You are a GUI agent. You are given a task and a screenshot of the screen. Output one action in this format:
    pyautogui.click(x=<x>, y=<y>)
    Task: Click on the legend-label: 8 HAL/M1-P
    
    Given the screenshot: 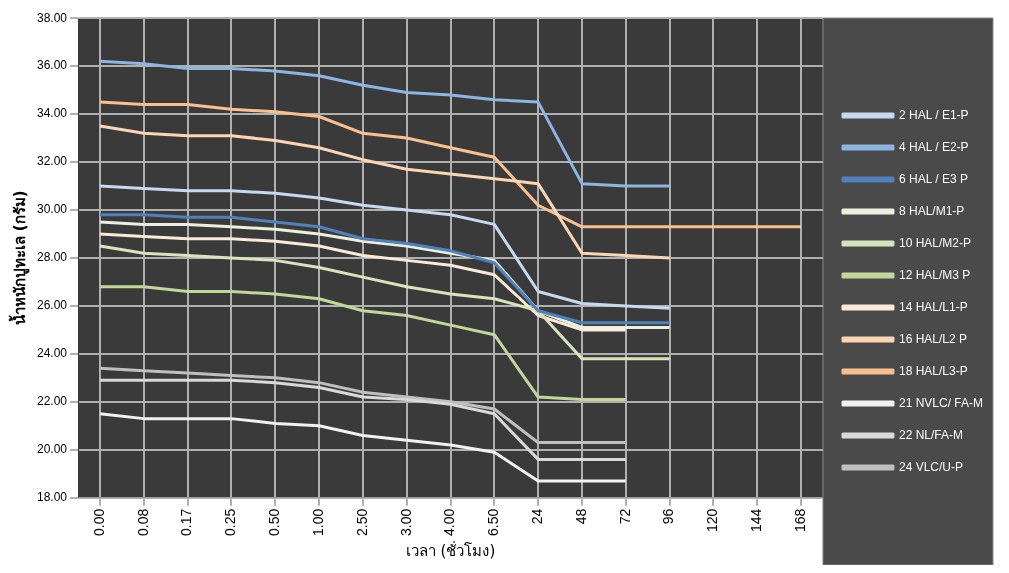 What is the action you would take?
    pyautogui.click(x=931, y=210)
    